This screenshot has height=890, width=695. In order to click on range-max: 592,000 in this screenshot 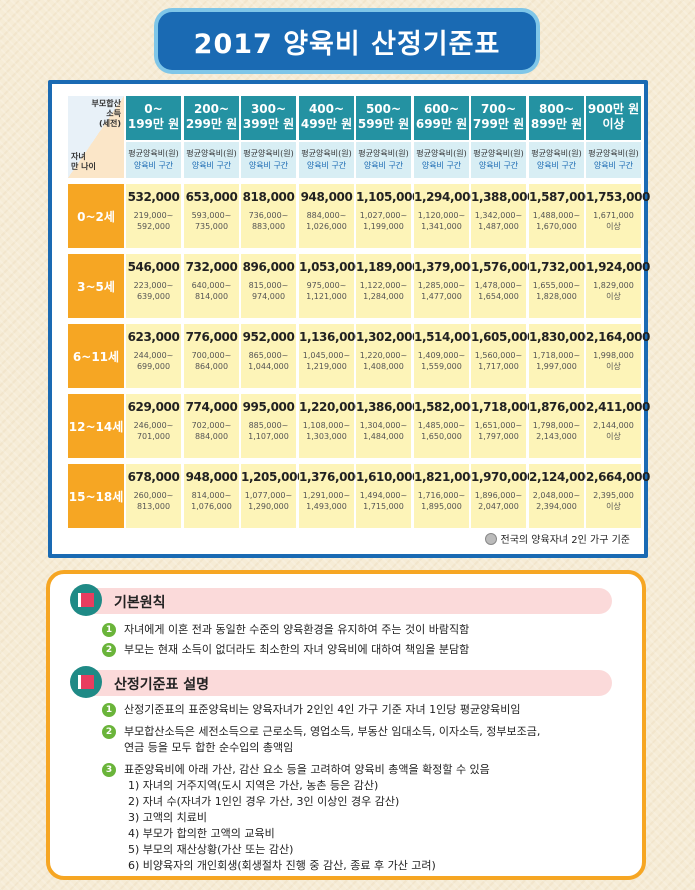, I will do `click(153, 226)`.